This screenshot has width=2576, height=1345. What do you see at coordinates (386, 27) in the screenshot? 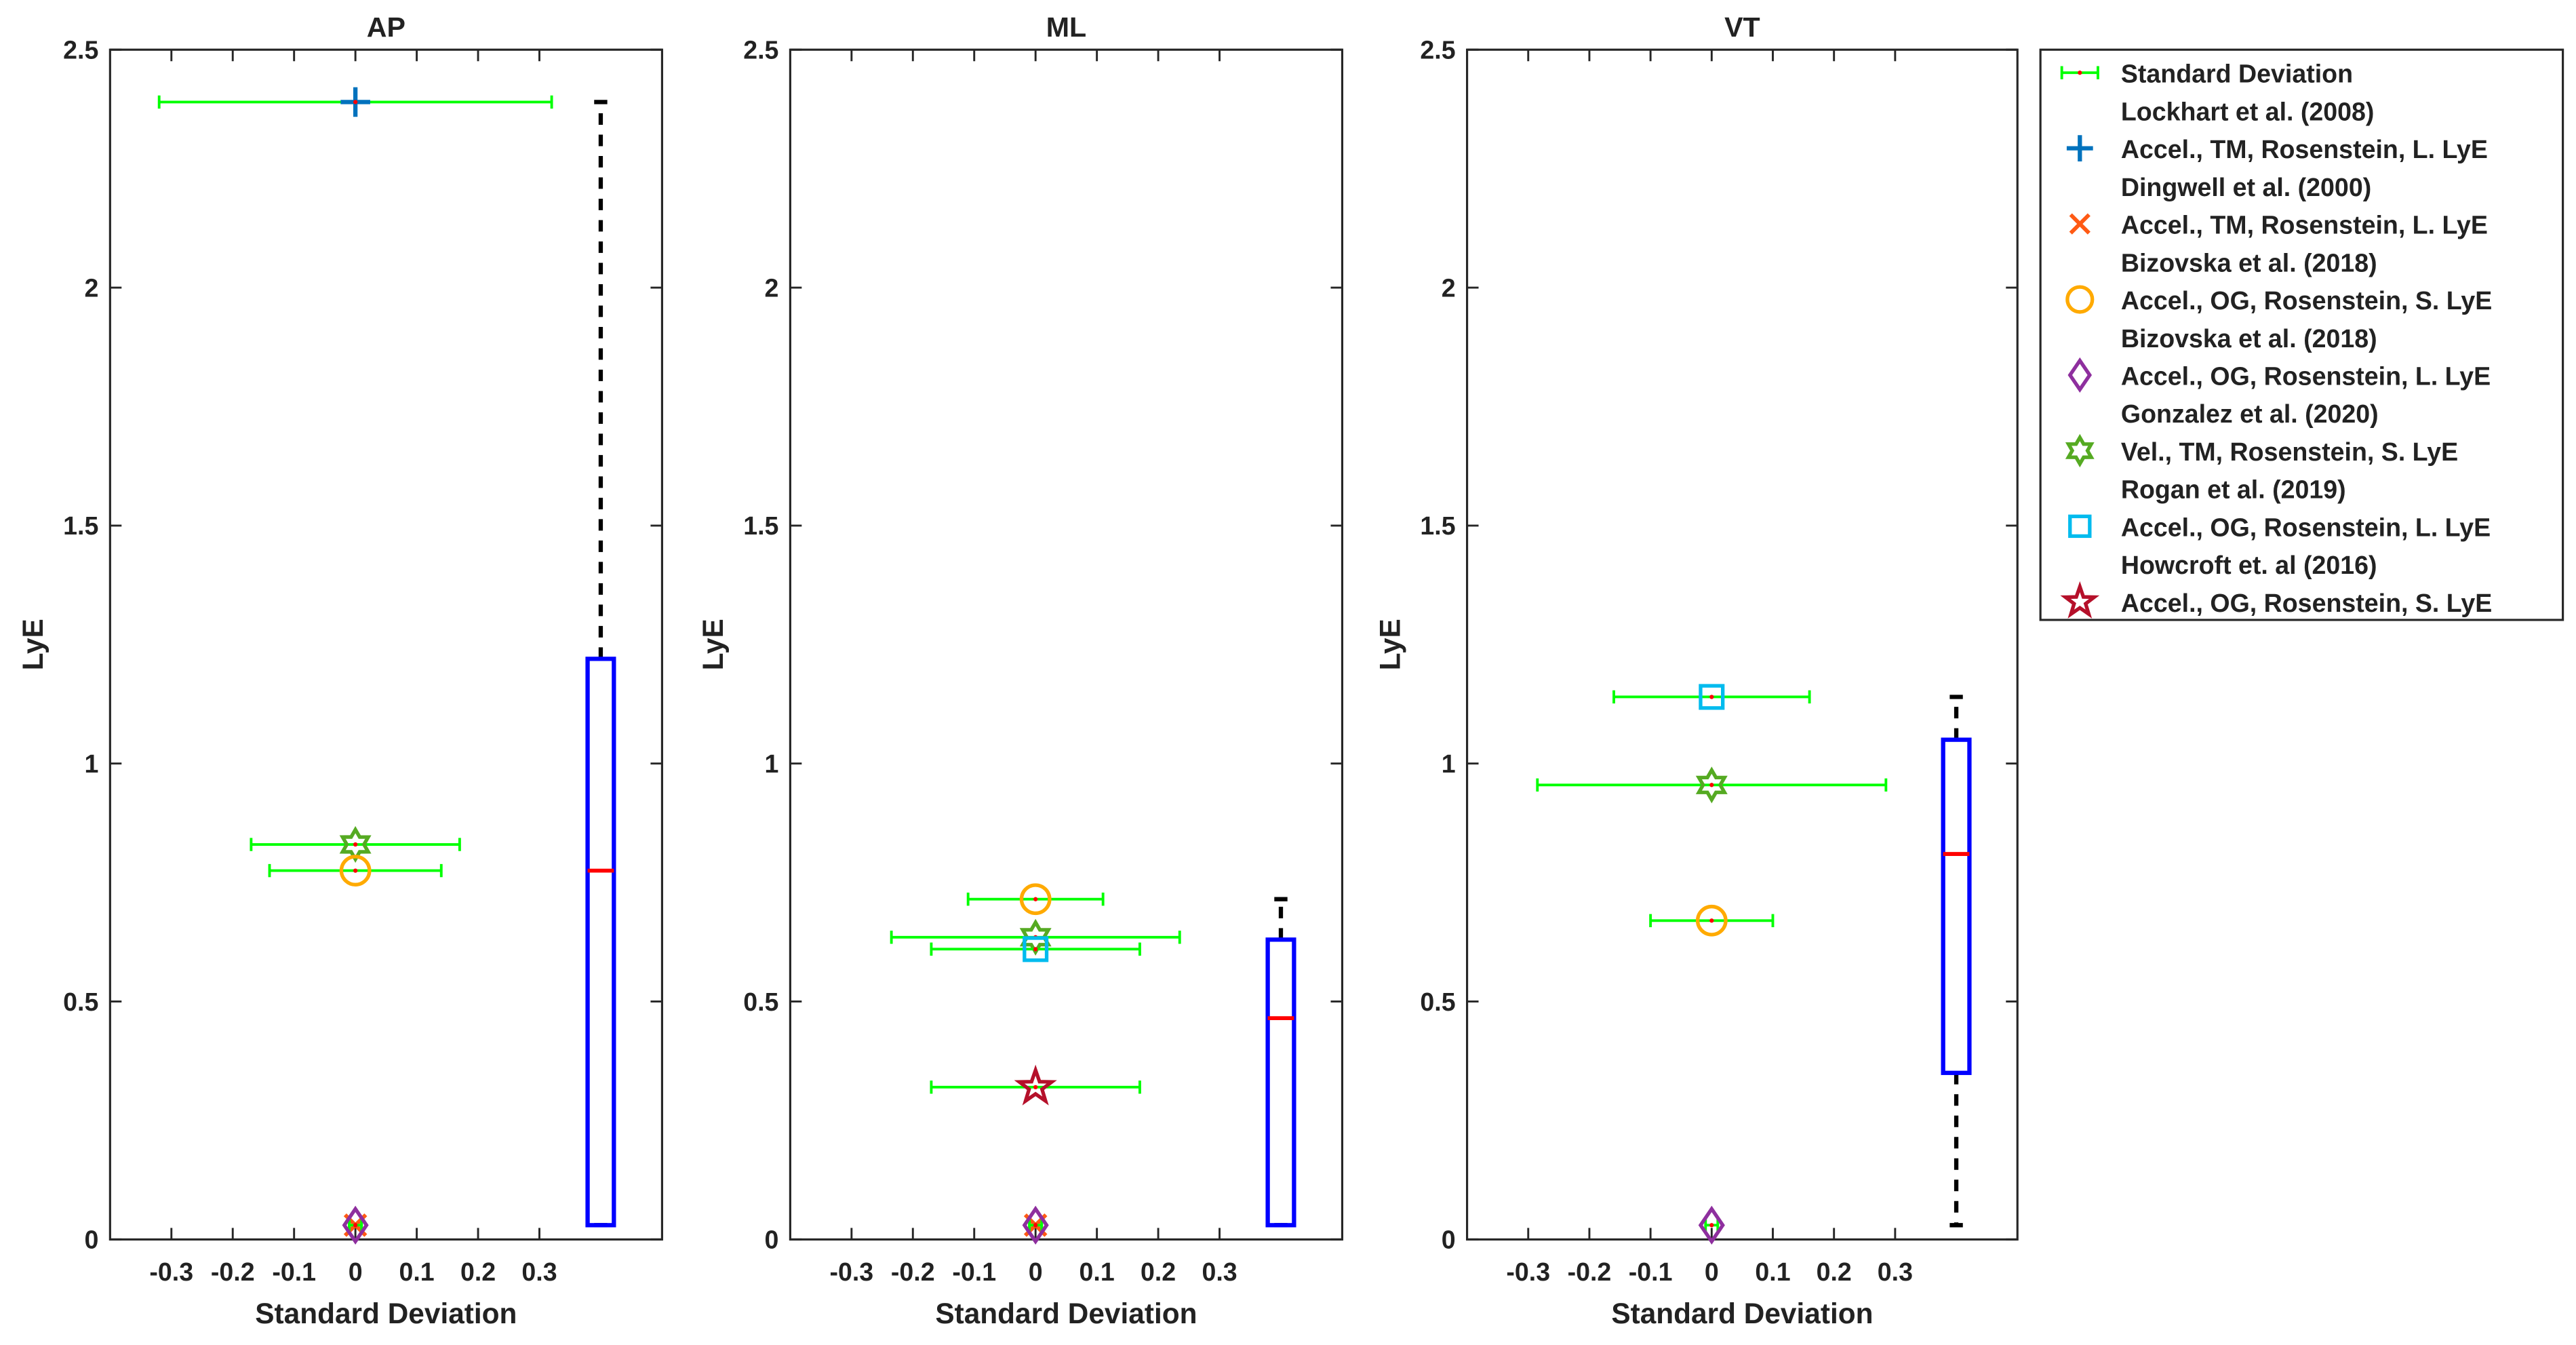
I see `panel-title: AP` at bounding box center [386, 27].